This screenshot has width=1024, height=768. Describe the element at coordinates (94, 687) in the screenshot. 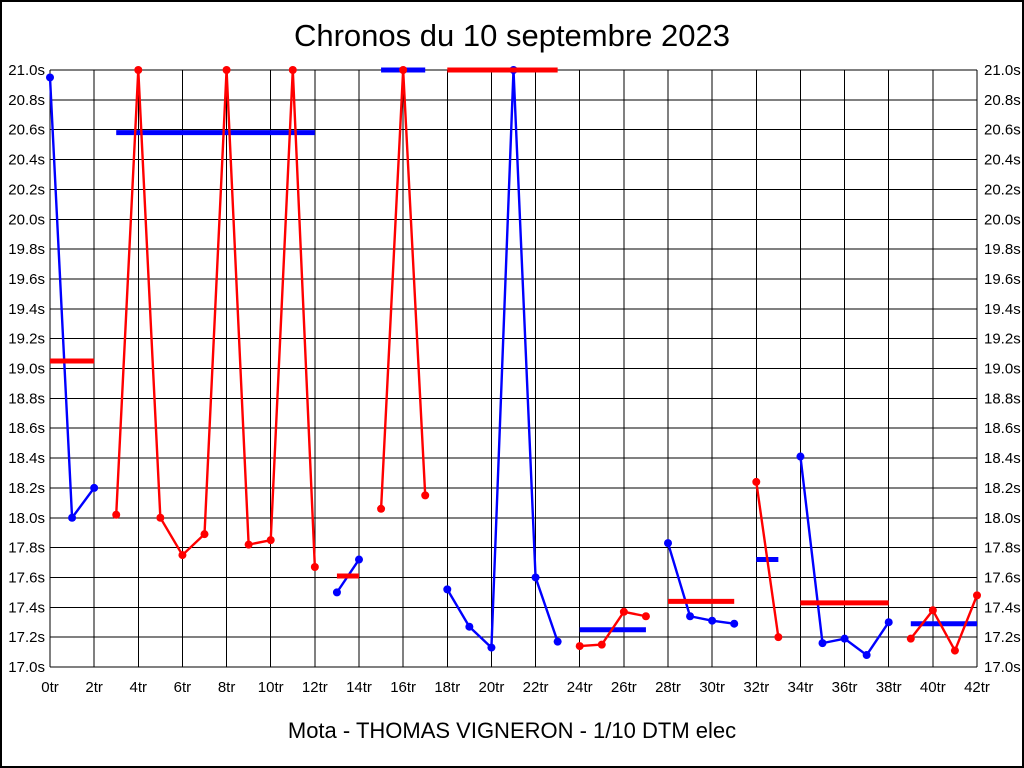

I see `x-tick-label: 2tr` at that location.